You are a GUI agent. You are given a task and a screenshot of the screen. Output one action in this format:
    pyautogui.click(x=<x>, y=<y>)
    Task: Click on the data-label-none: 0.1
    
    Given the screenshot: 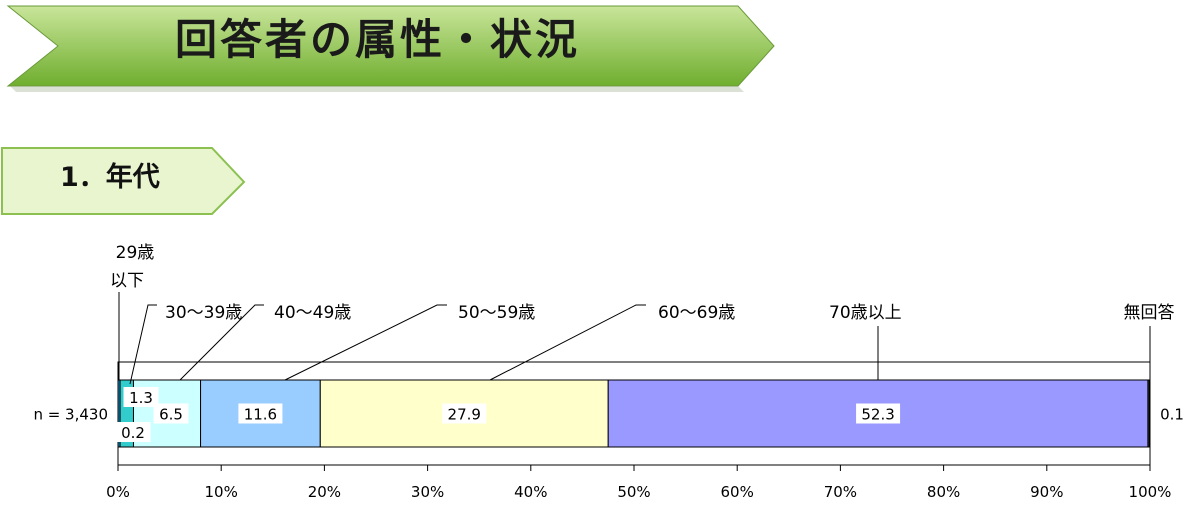 What is the action you would take?
    pyautogui.click(x=1172, y=415)
    